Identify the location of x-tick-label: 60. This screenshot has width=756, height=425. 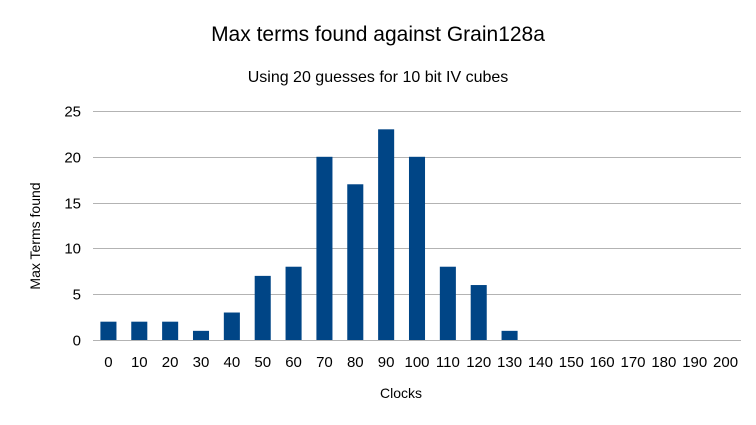
(293, 362).